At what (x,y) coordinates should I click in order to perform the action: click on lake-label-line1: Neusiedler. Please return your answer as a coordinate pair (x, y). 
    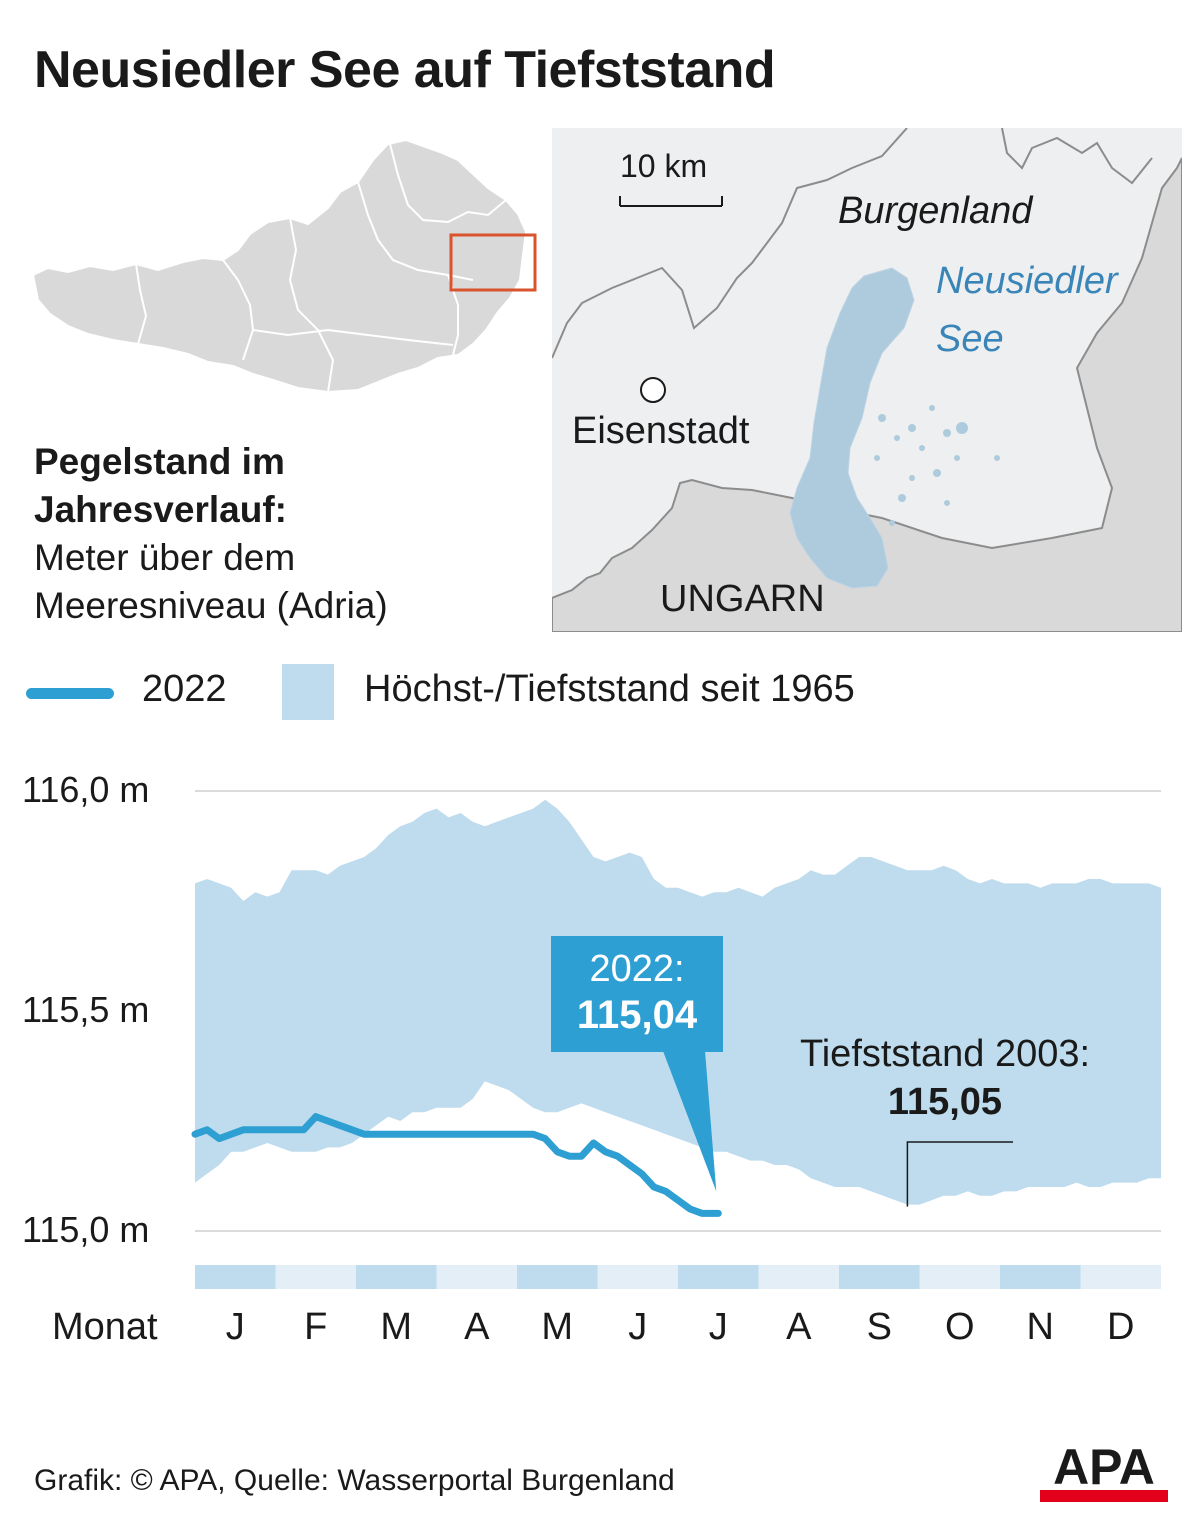
    Looking at the image, I should click on (1027, 281).